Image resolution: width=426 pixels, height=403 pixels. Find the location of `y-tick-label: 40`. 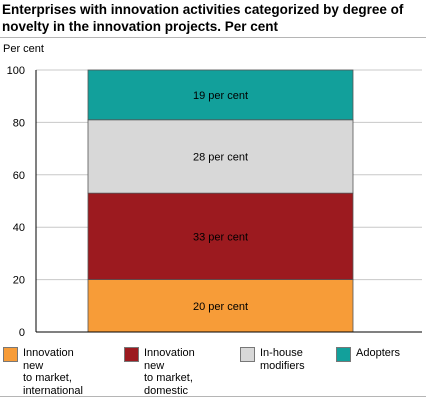

y-tick-label: 40 is located at coordinates (19, 228).